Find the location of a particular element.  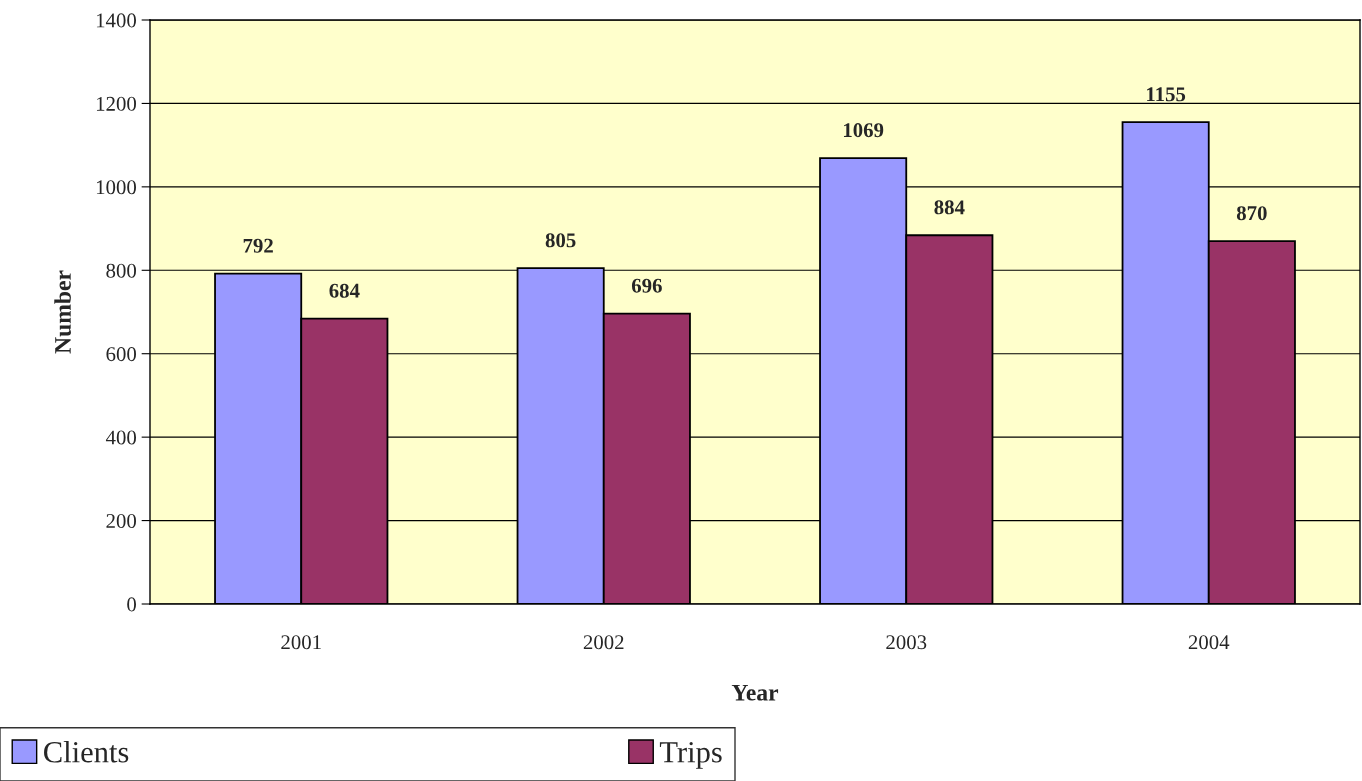

data-label: 1069 is located at coordinates (863, 130).